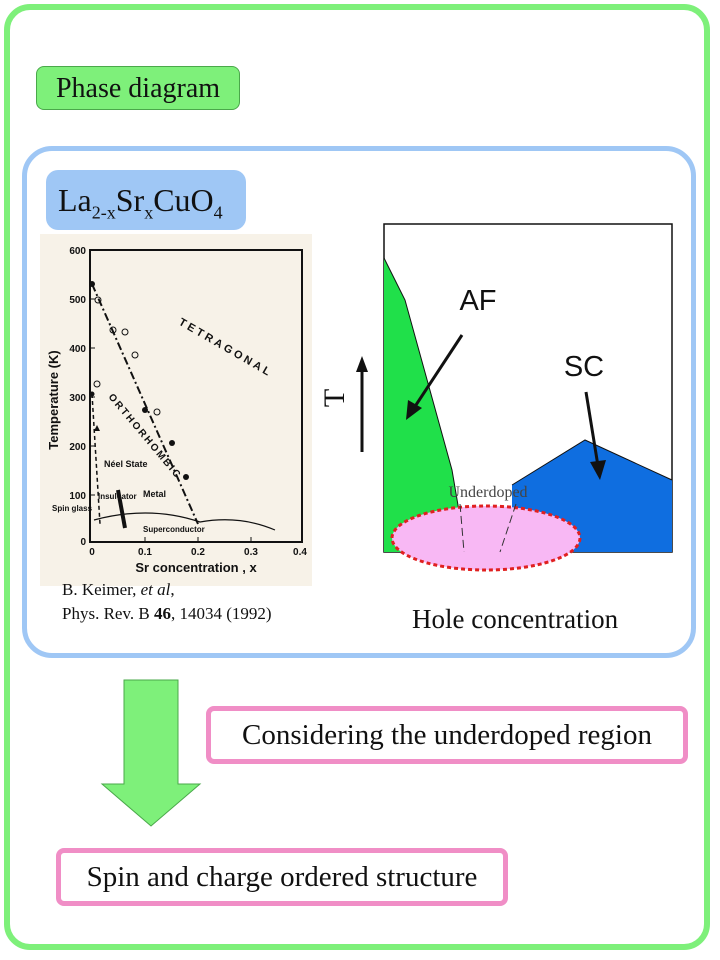  Describe the element at coordinates (145, 552) in the screenshot. I see `xtick-0.1: 0.1` at that location.